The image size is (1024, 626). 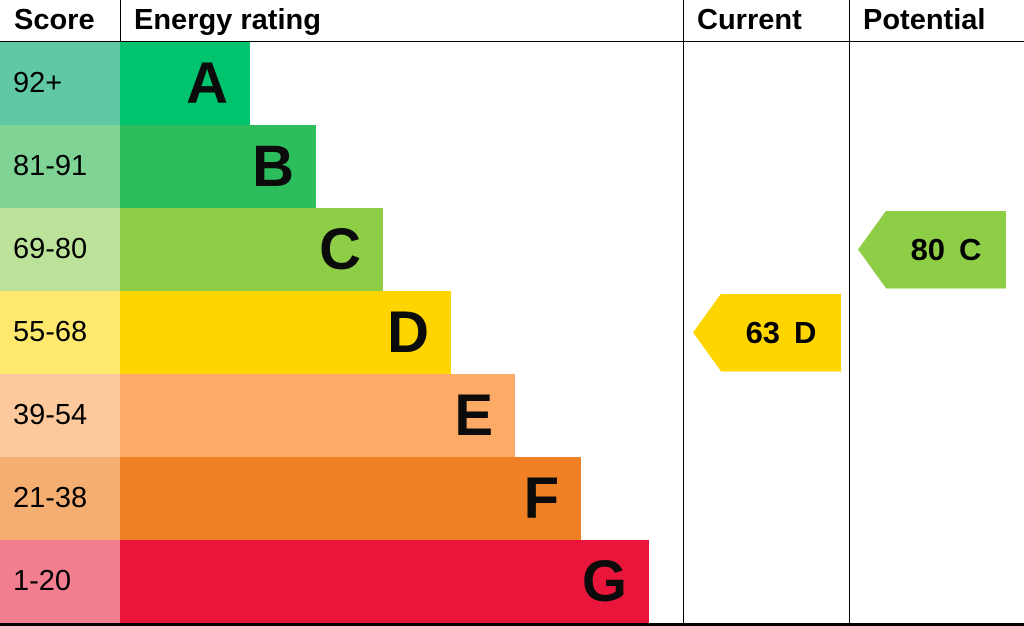 What do you see at coordinates (60, 415) in the screenshot?
I see `band-score-range: 39-54` at bounding box center [60, 415].